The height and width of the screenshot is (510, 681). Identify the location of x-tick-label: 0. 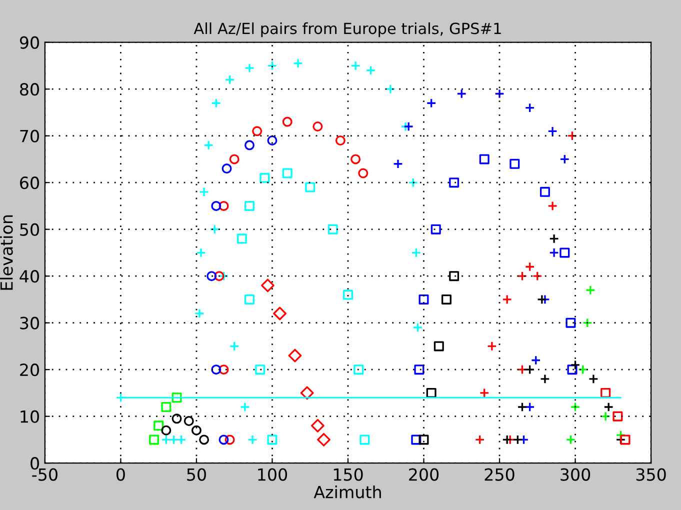
(120, 474).